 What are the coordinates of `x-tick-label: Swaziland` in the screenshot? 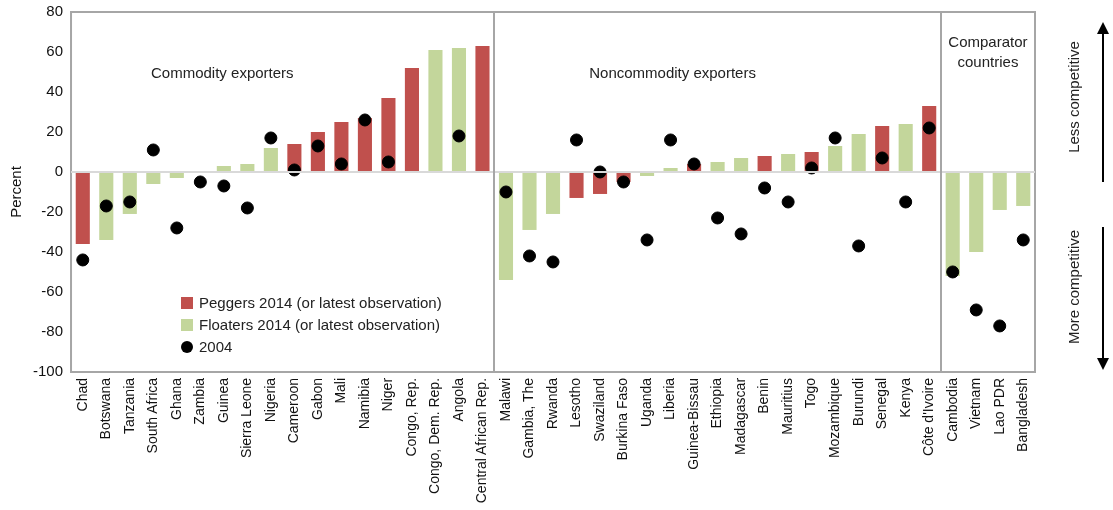 It's located at (598, 409).